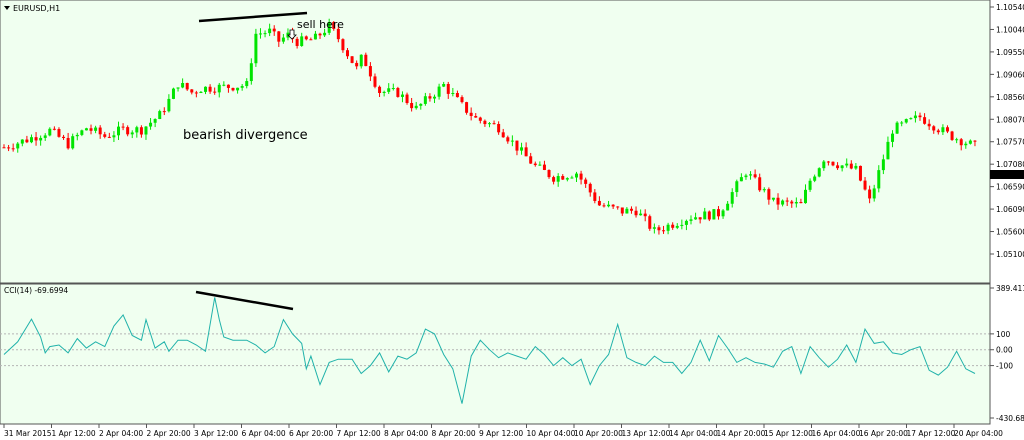  Describe the element at coordinates (253, 17) in the screenshot. I see `price-trendline` at that location.